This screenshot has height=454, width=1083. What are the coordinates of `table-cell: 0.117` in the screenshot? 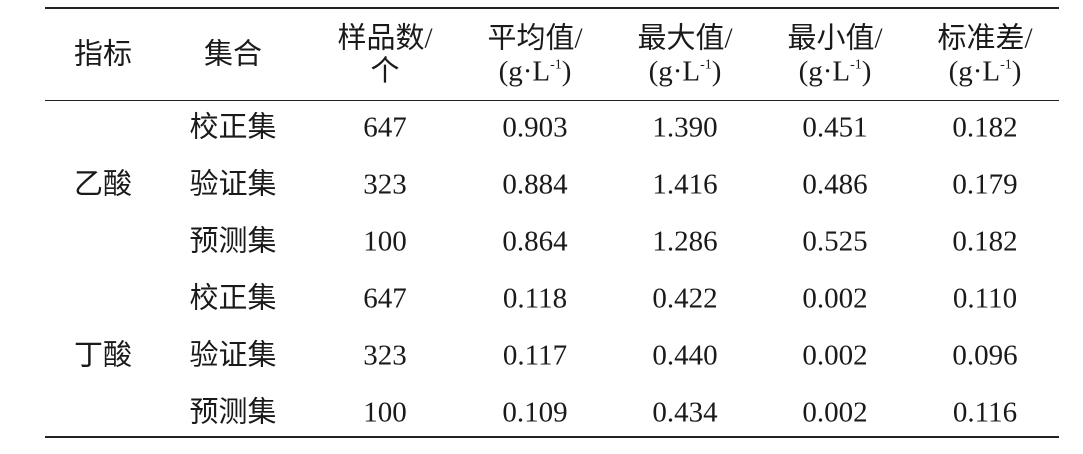 It's located at (535, 355).